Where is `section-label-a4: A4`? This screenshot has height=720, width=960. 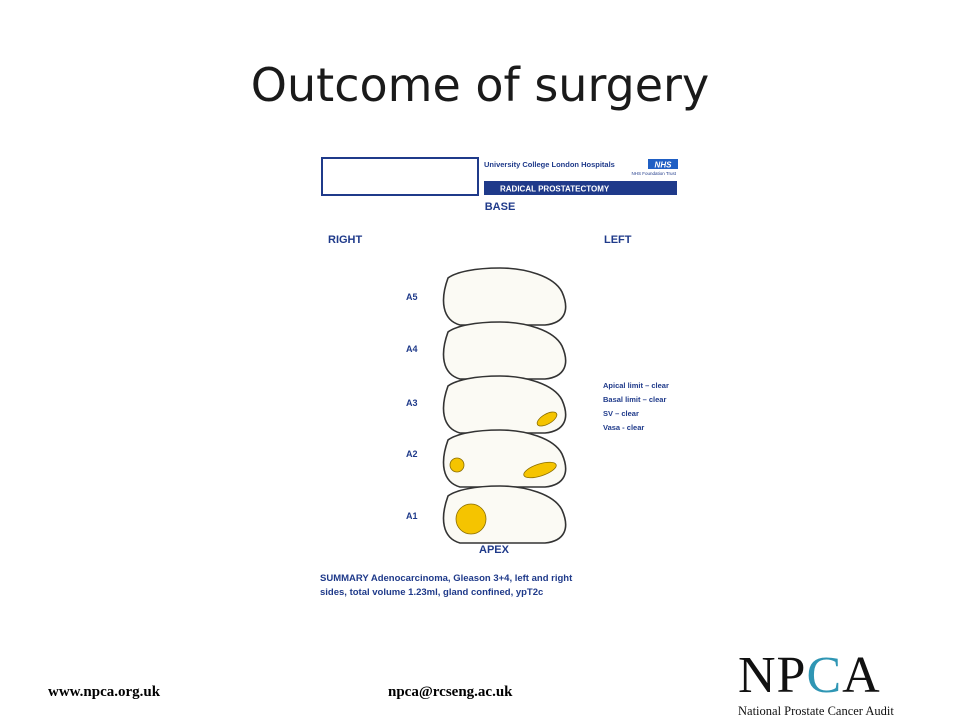 section-label-a4: A4 is located at coordinates (412, 349).